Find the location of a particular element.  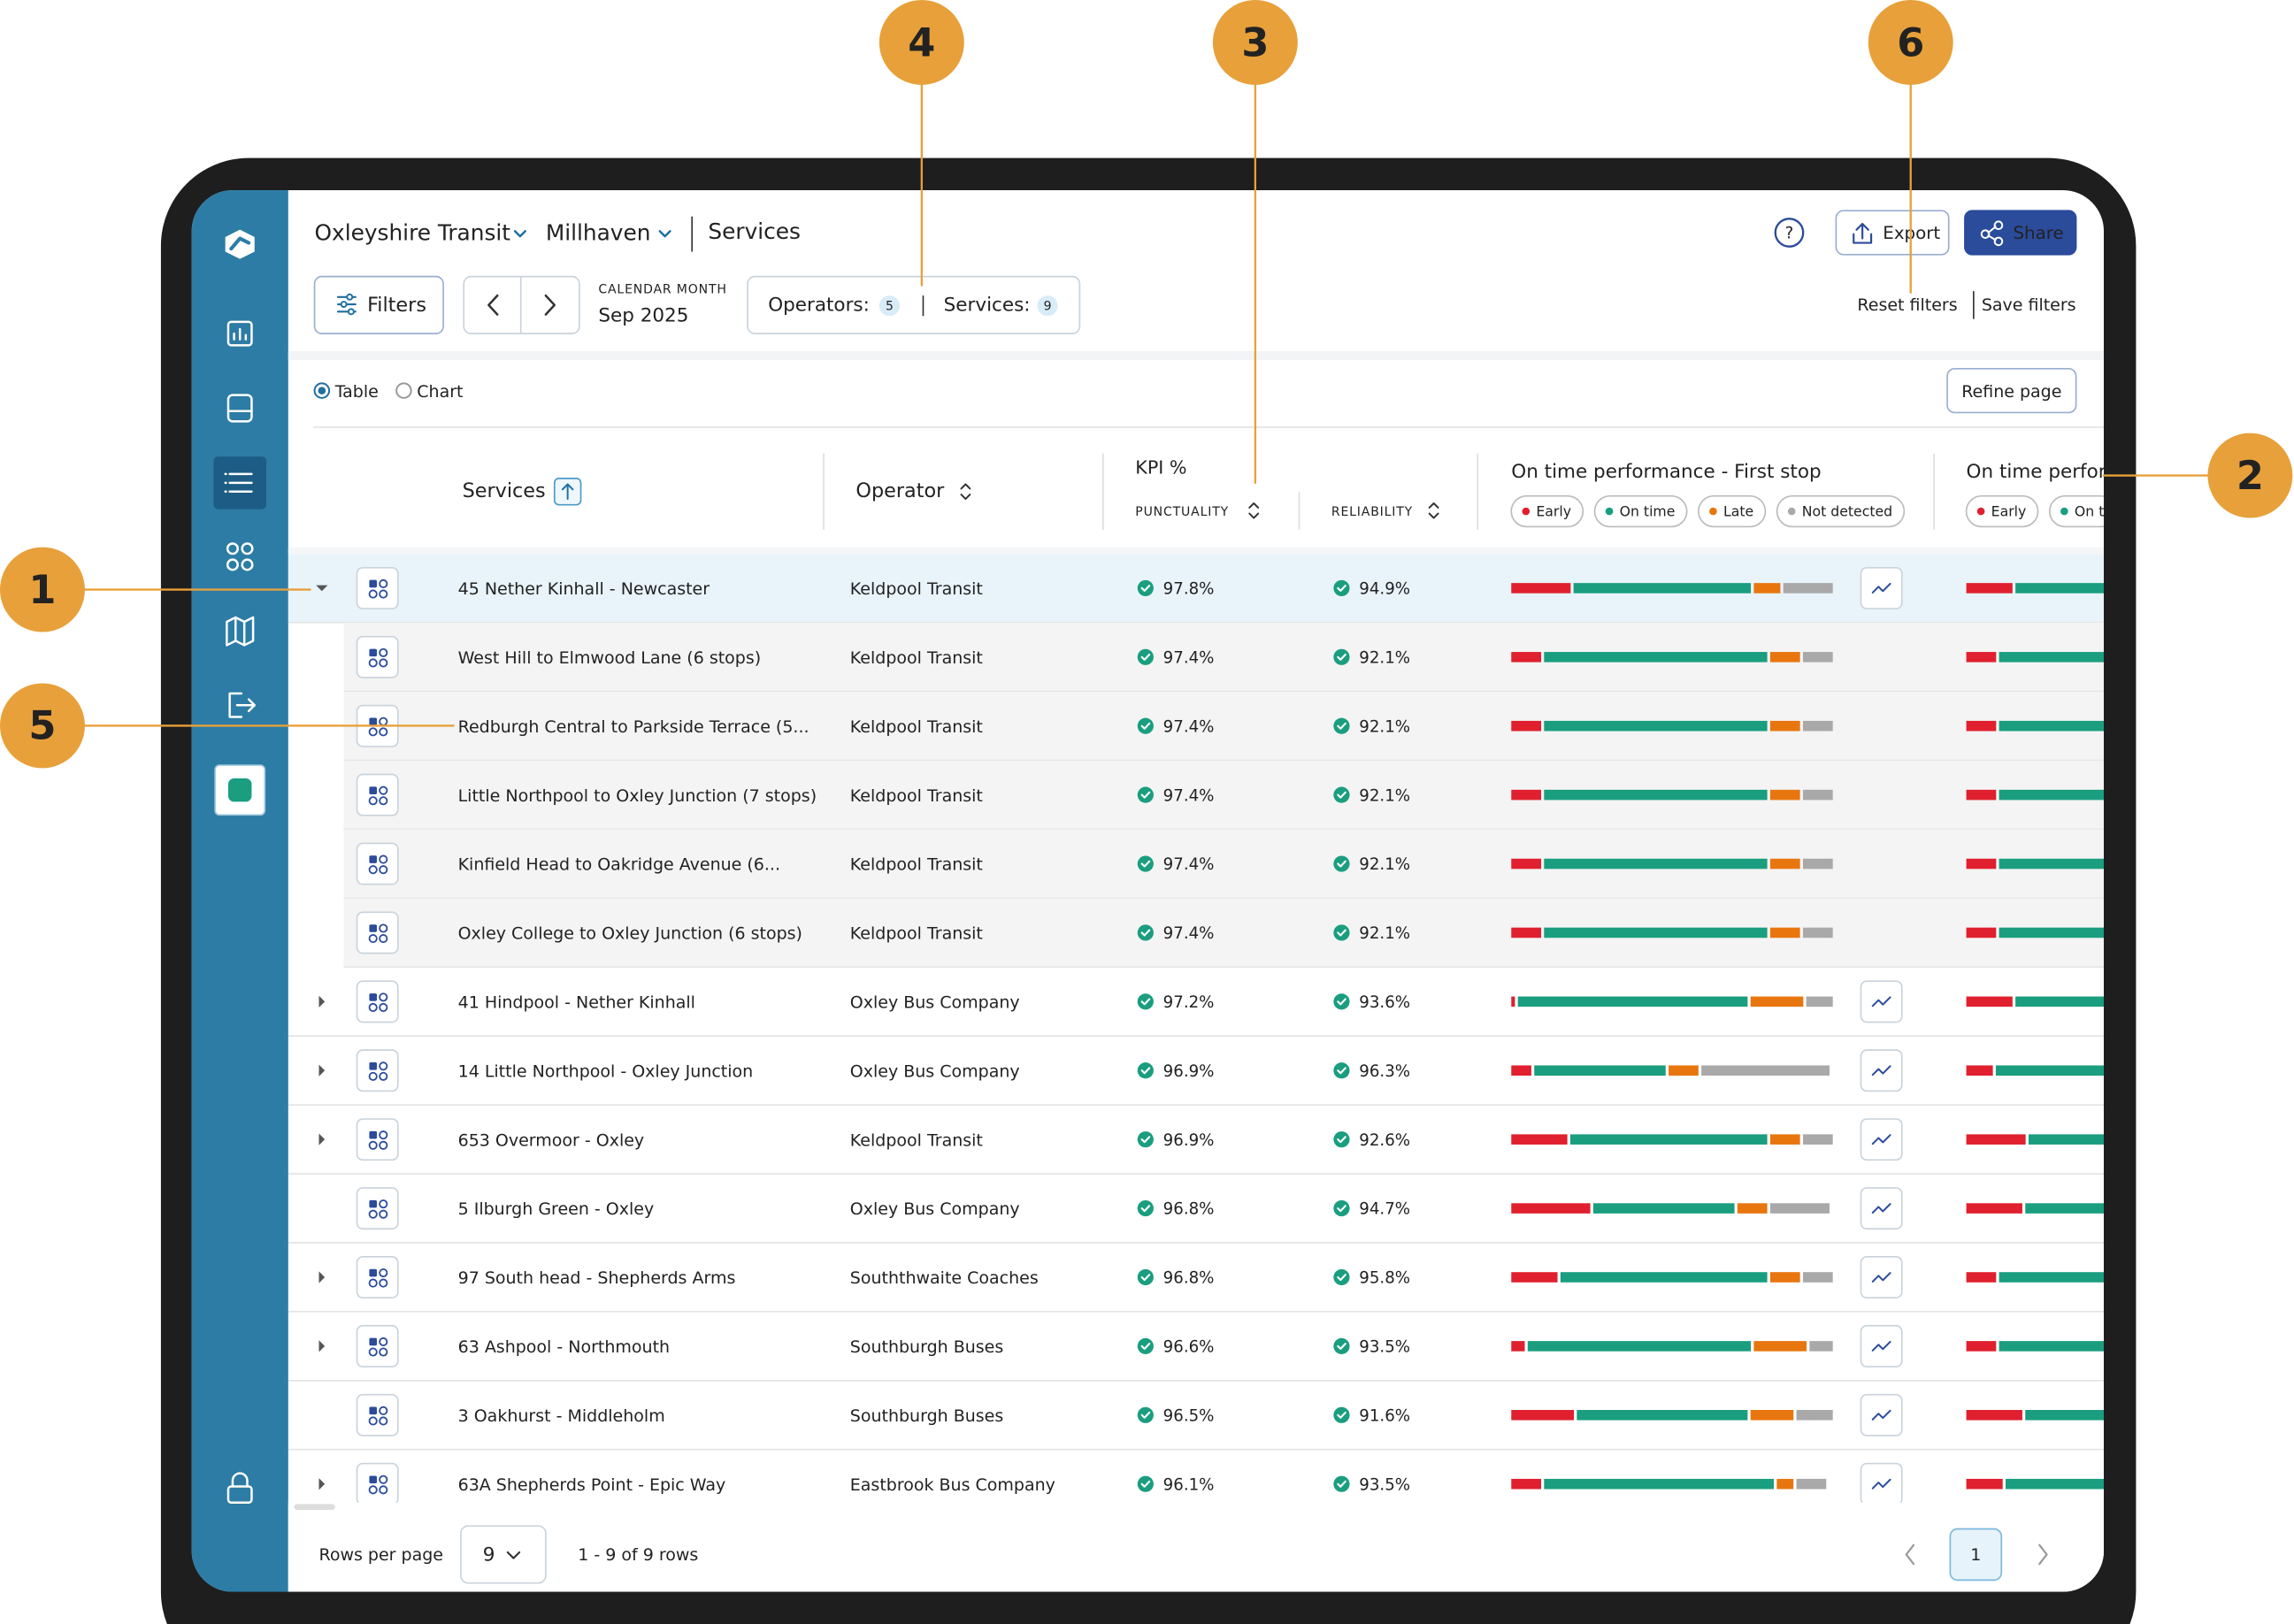

service-name: 97 South head - Shepherds Arms is located at coordinates (597, 1278).